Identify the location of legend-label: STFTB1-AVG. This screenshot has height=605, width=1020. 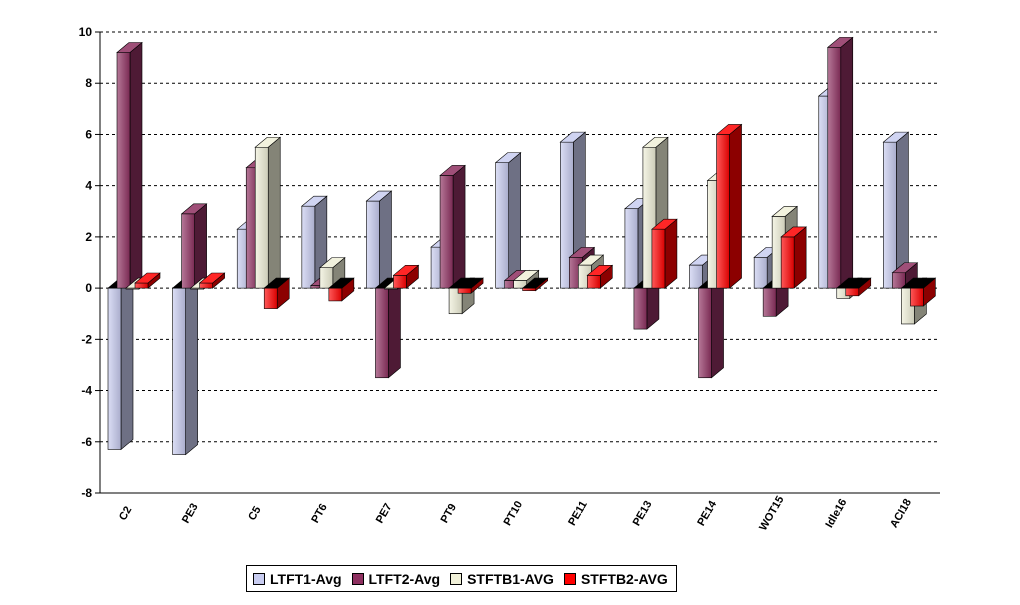
(510, 578).